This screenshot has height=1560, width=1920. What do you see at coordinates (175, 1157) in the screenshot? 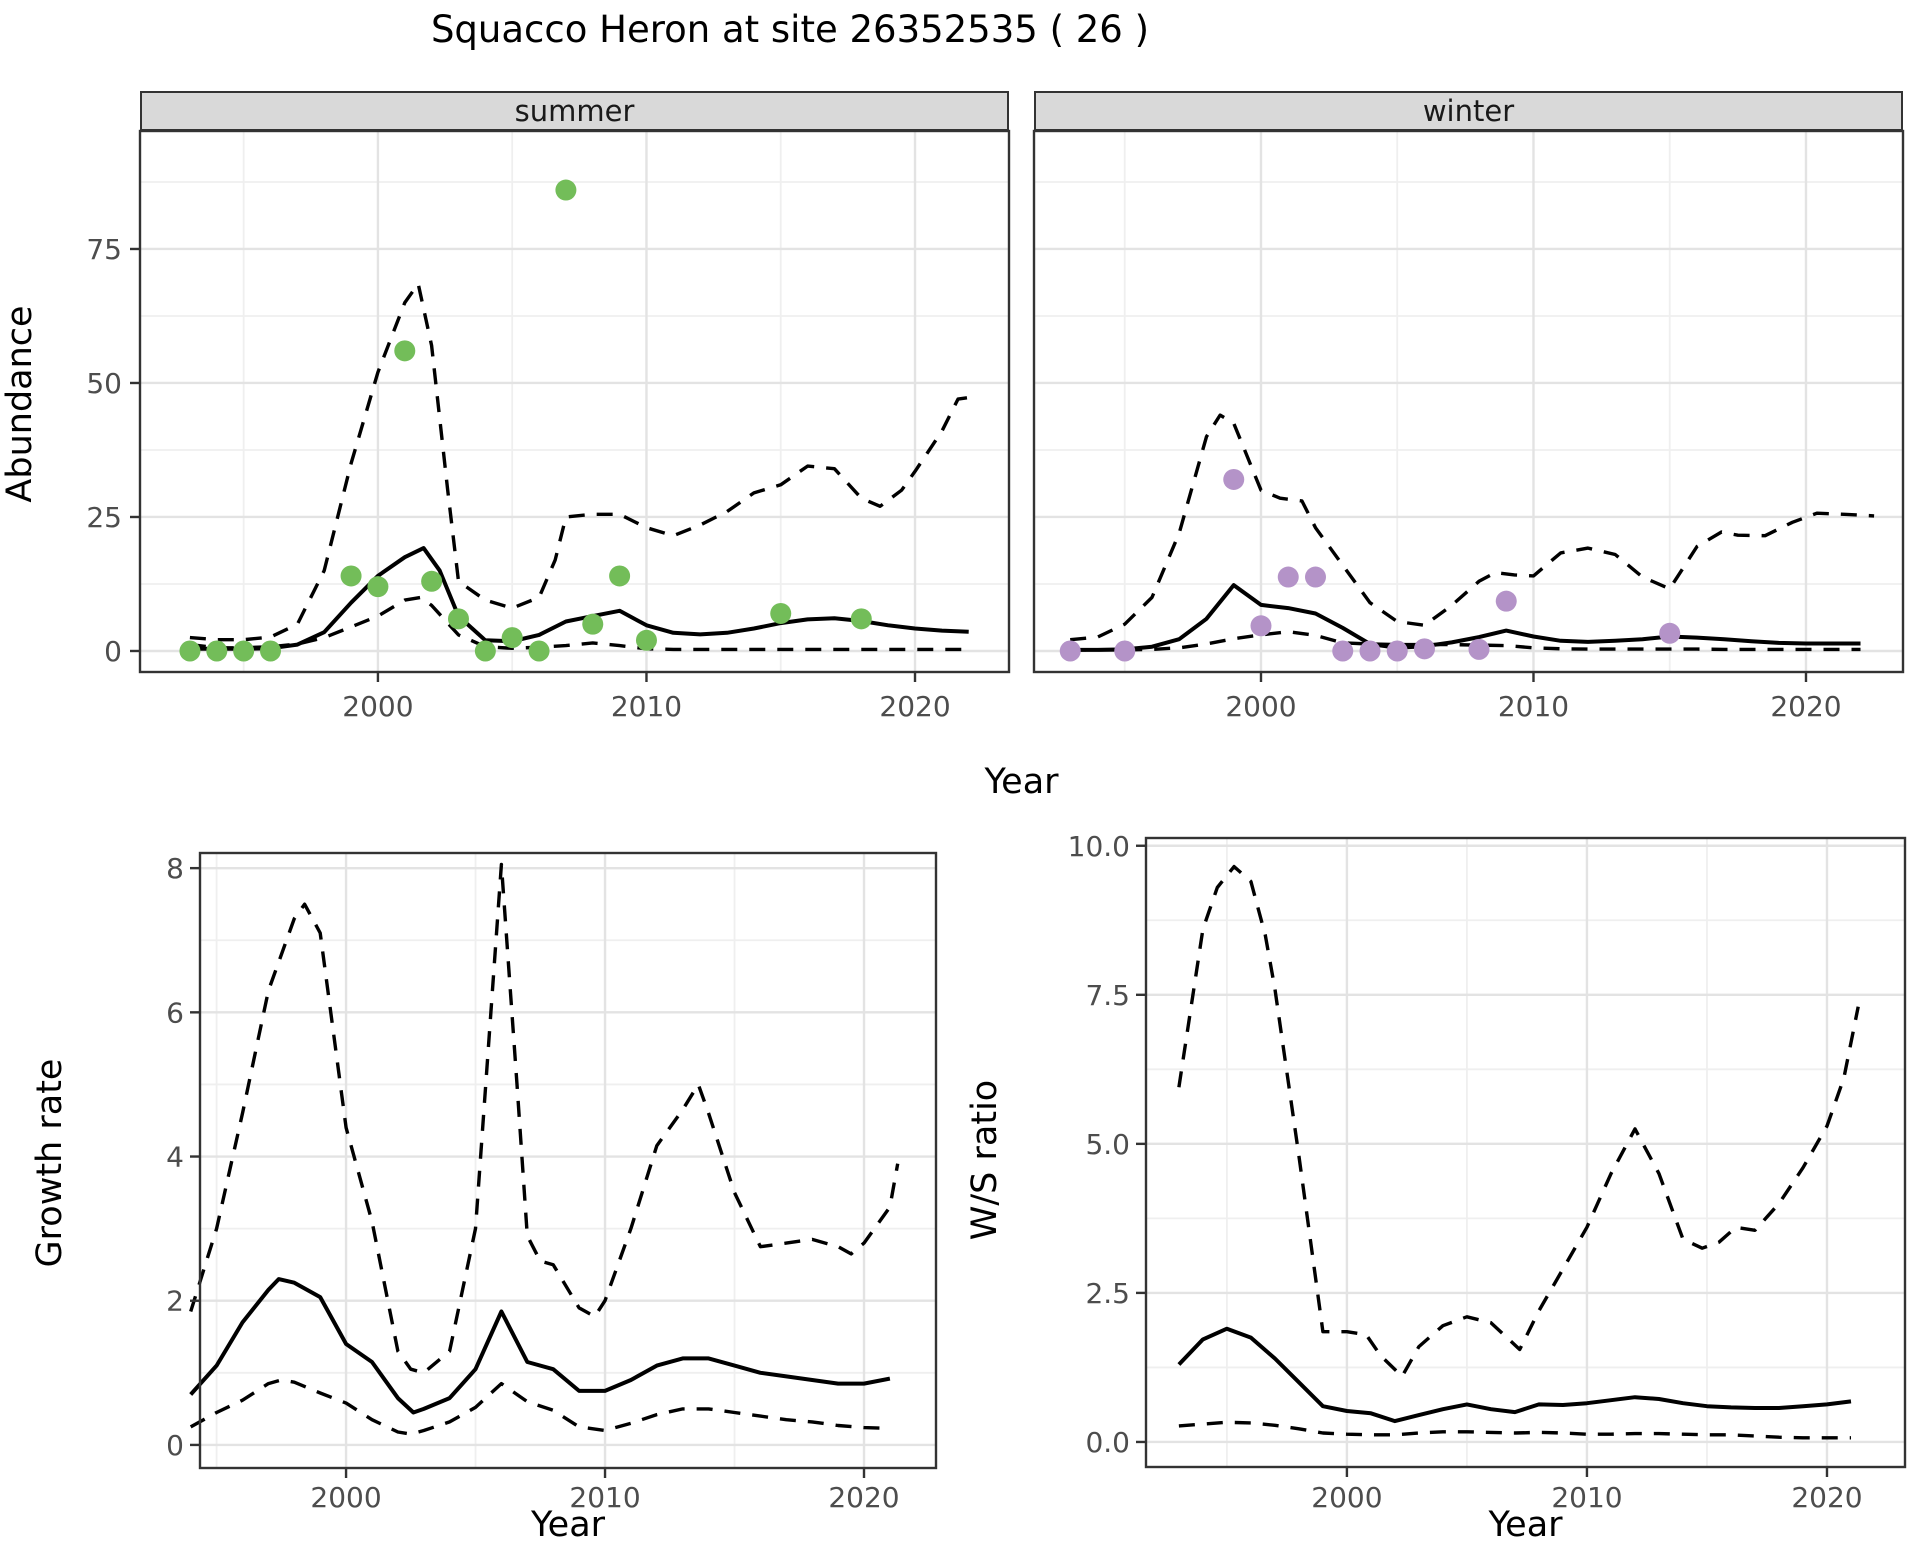
I see `y-axis-tick-label: 4` at bounding box center [175, 1157].